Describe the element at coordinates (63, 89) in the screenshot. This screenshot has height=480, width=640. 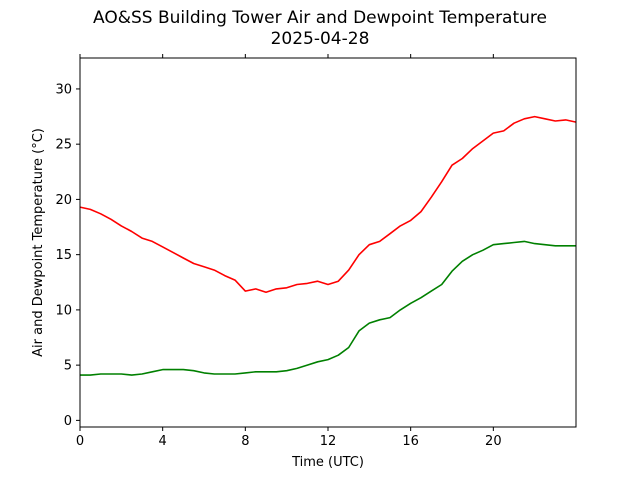
I see `y-tick-label: 30` at that location.